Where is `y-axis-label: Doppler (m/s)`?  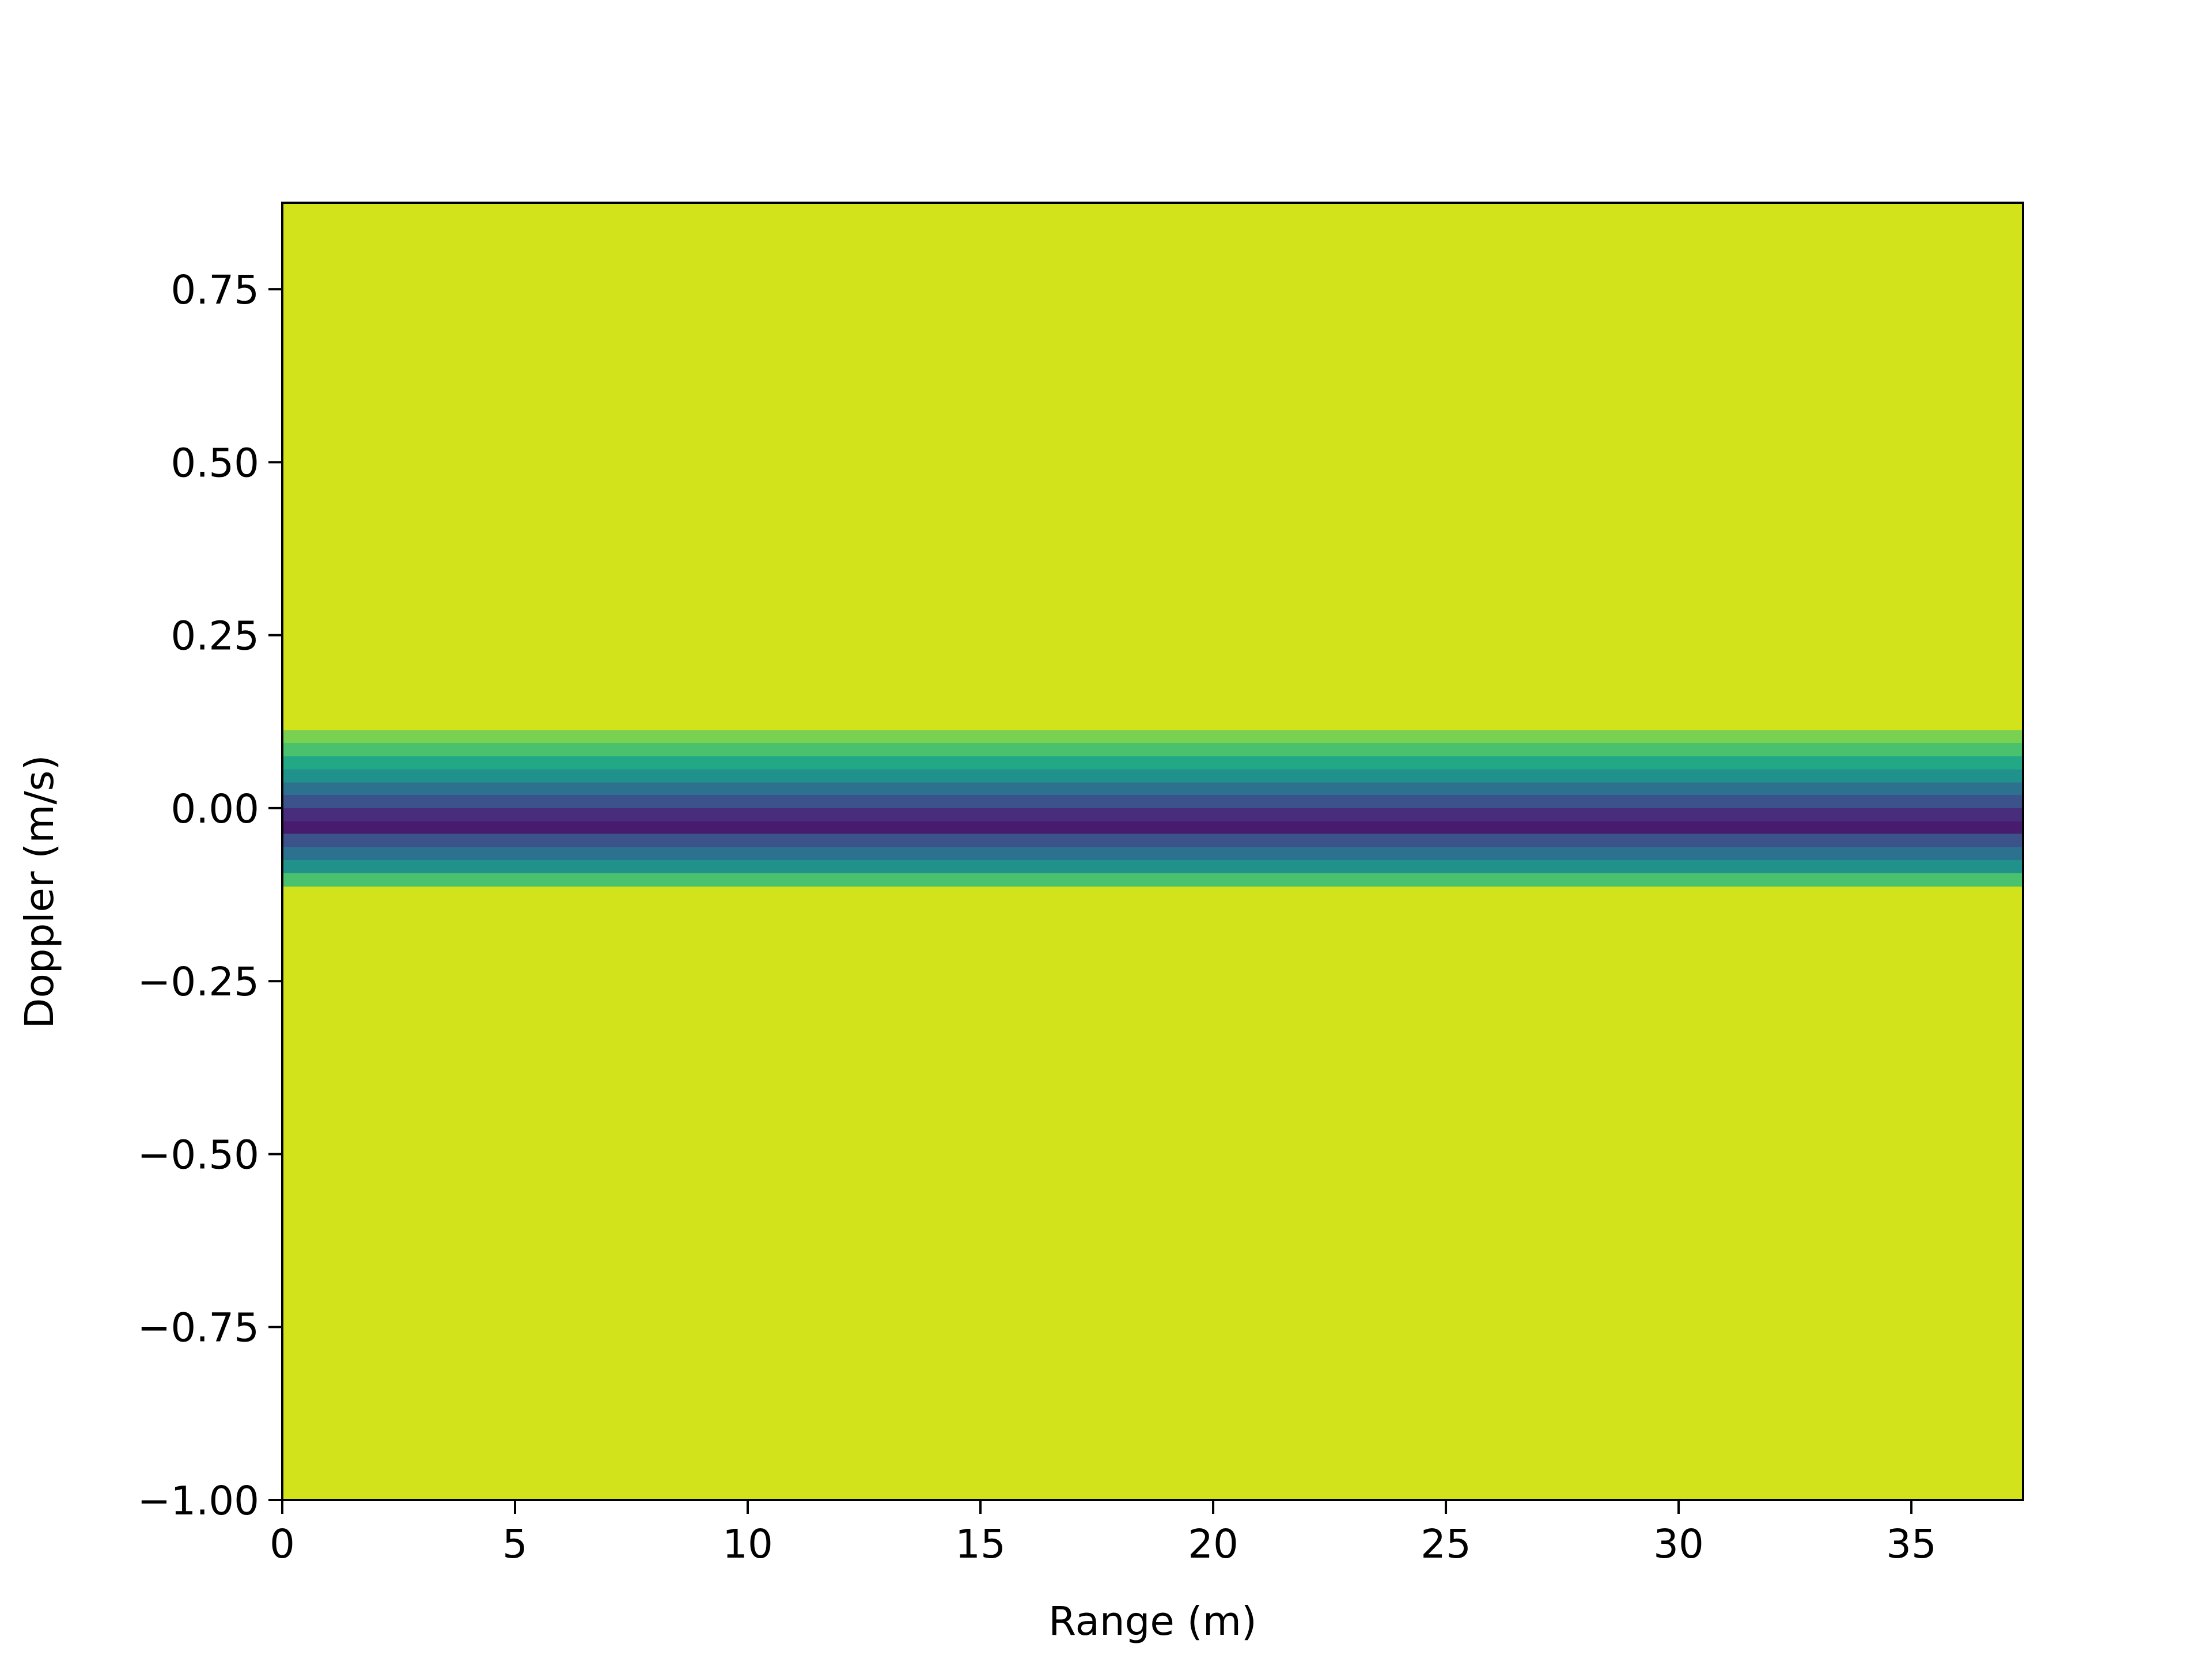
y-axis-label: Doppler (m/s) is located at coordinates (40, 891).